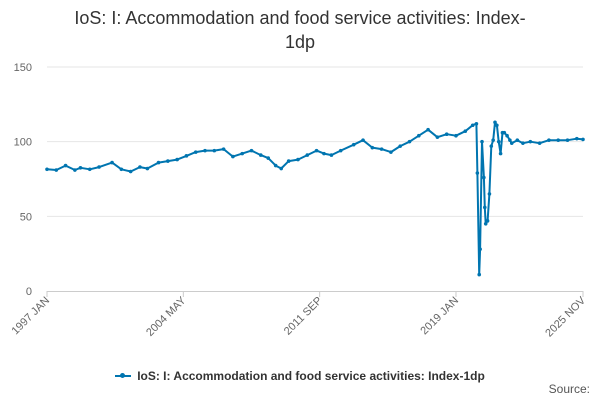 This screenshot has width=600, height=400. Describe the element at coordinates (565, 316) in the screenshot. I see `x-tick-label: 2025 NOV` at that location.